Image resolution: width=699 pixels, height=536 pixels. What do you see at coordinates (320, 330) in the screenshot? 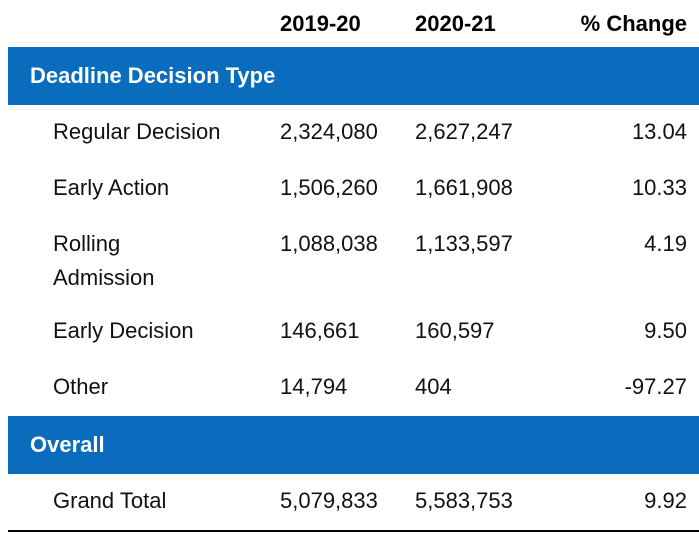
I see `value-2019-20: 146,661` at bounding box center [320, 330].